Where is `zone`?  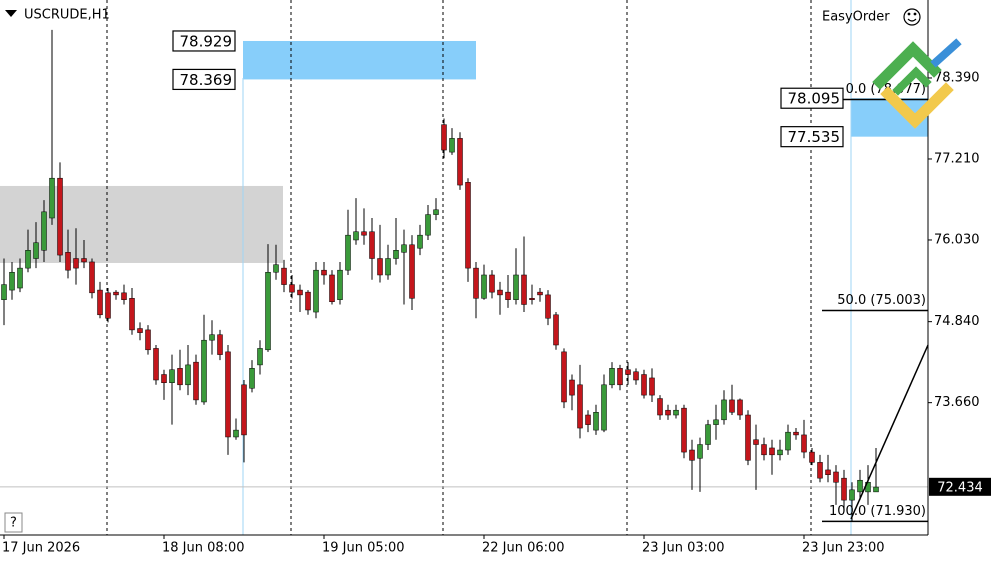 zone is located at coordinates (141, 224).